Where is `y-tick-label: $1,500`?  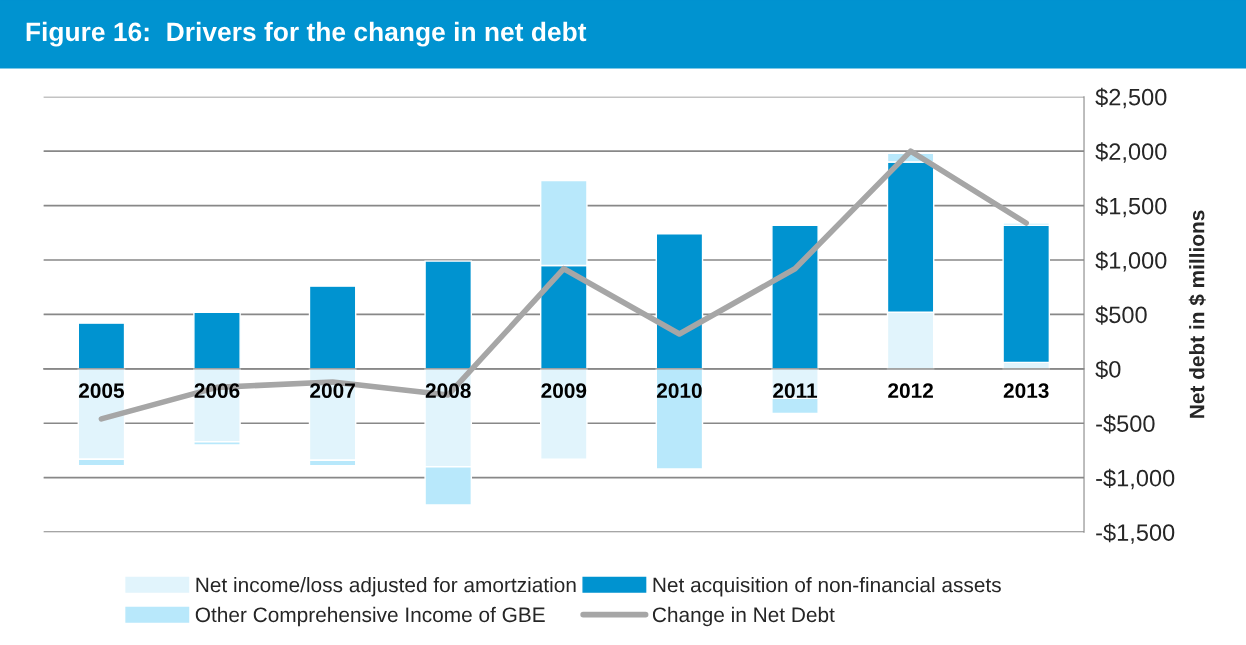 y-tick-label: $1,500 is located at coordinates (1131, 207).